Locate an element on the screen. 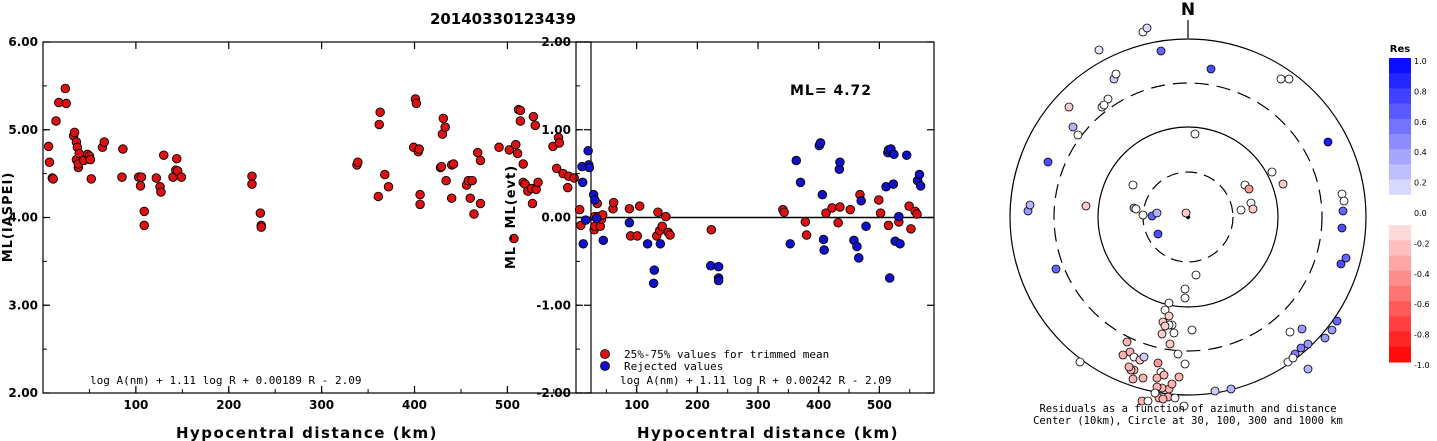  range-circle-300km is located at coordinates (1188, 217).